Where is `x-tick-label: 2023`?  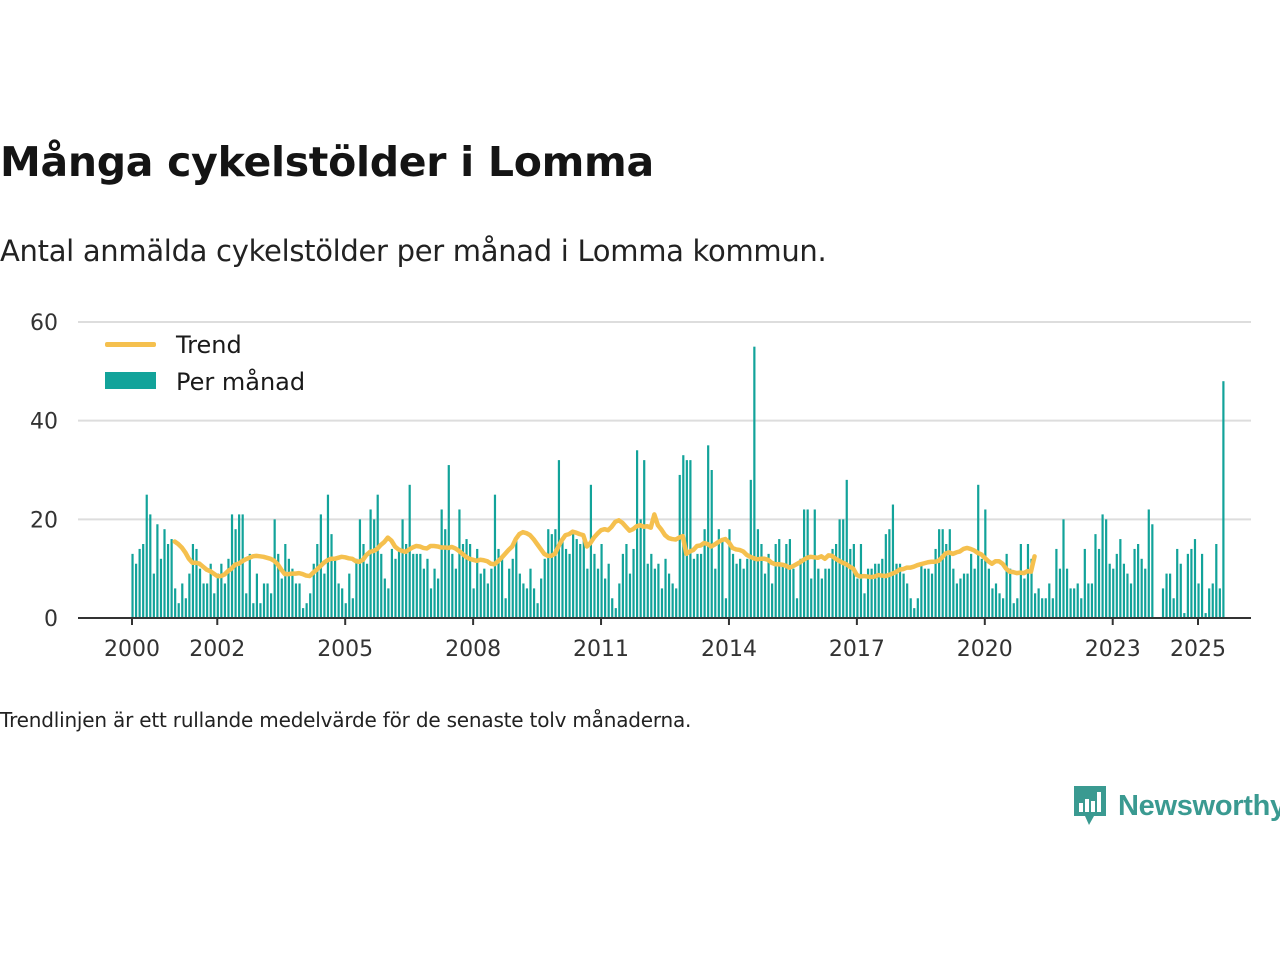
x-tick-label: 2023 is located at coordinates (1113, 649).